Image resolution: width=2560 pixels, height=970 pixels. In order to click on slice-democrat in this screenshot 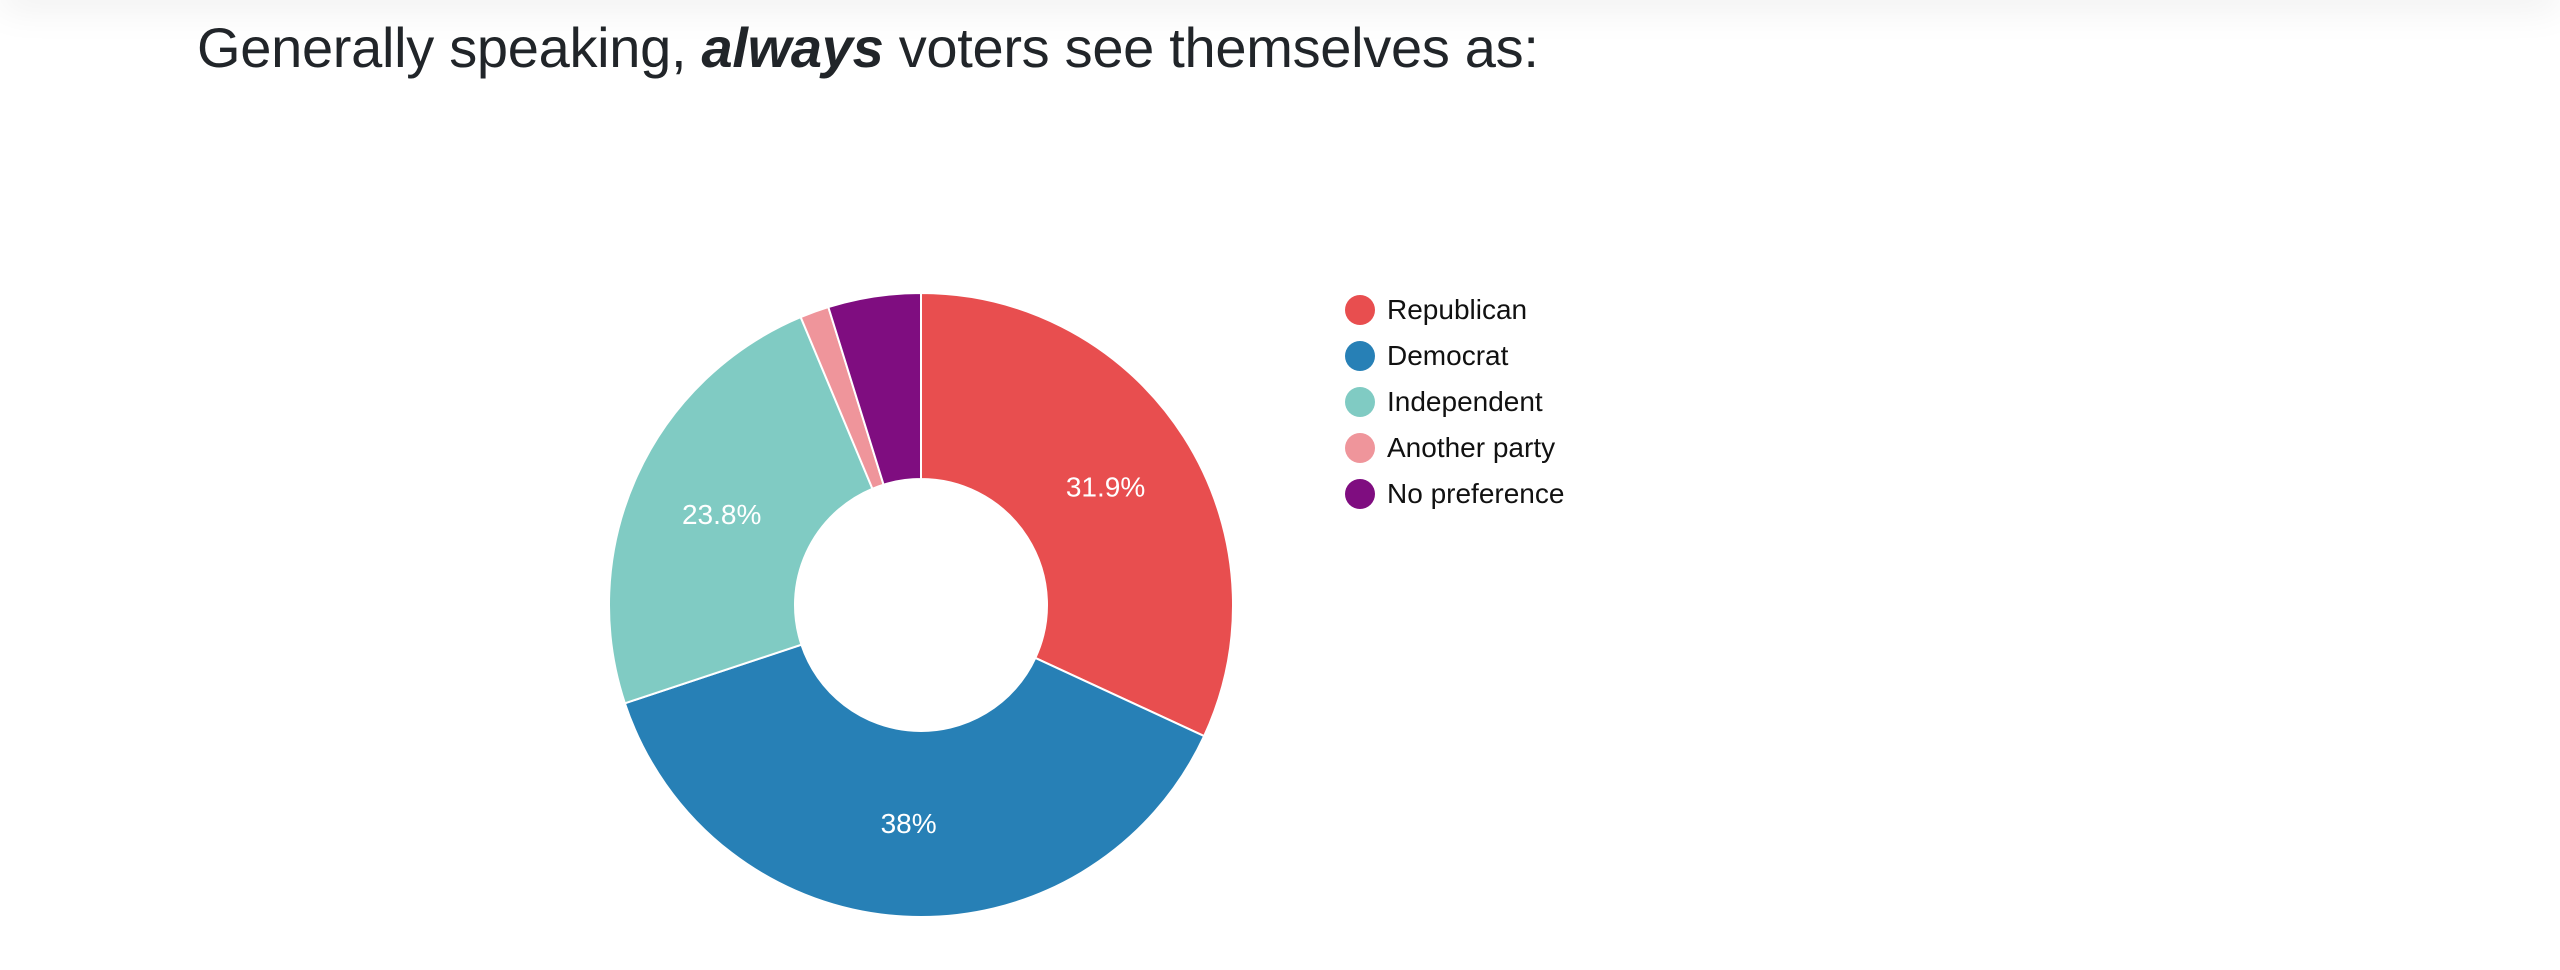, I will do `click(914, 780)`.